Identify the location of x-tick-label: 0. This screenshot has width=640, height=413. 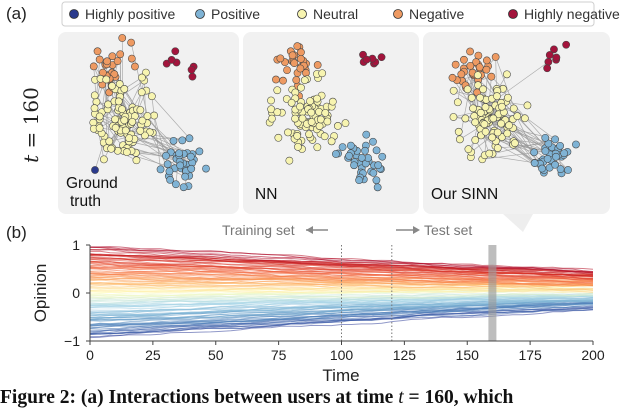
(90, 355).